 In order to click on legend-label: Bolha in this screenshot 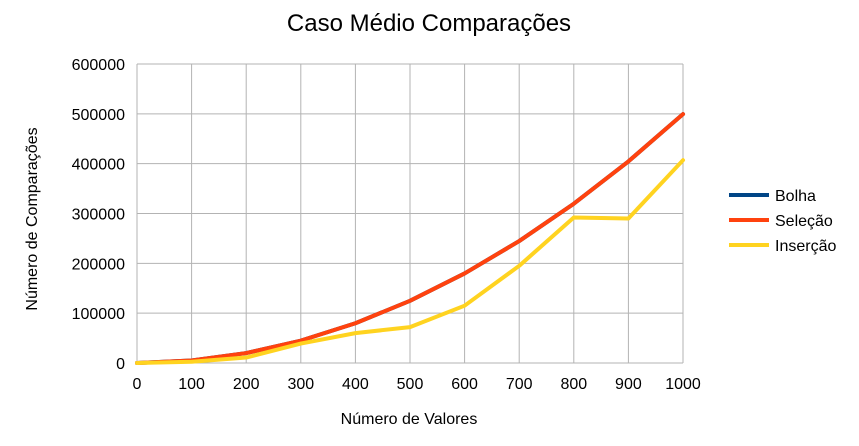, I will do `click(795, 196)`.